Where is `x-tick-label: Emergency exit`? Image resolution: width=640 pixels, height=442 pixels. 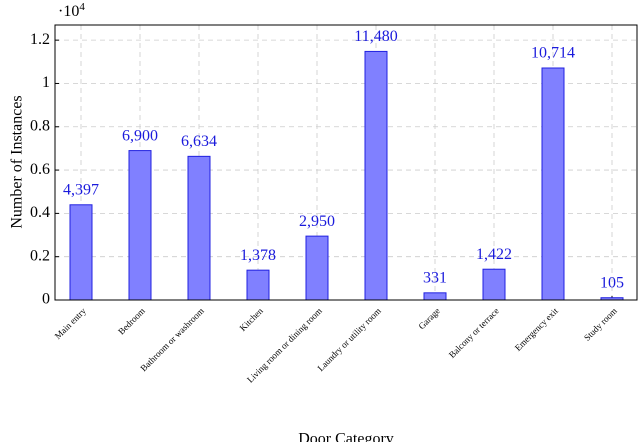
x-tick-label: Emergency exit is located at coordinates (536, 328).